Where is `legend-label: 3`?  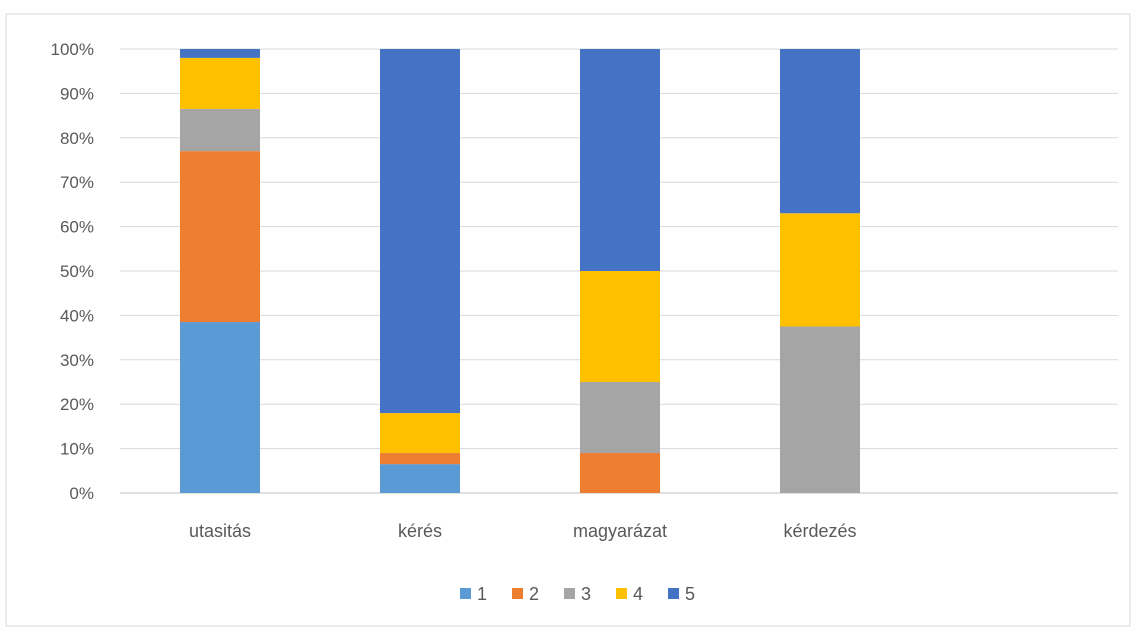
legend-label: 3 is located at coordinates (586, 594).